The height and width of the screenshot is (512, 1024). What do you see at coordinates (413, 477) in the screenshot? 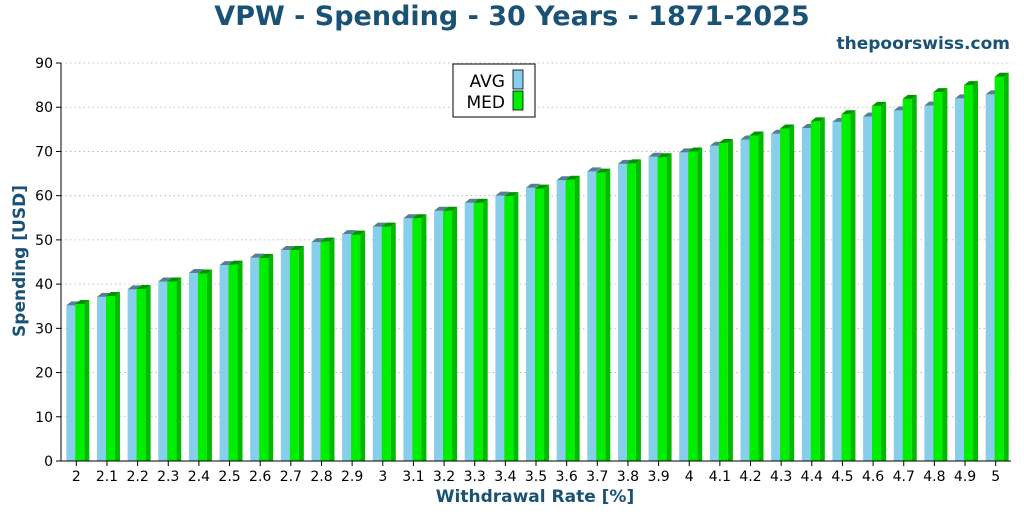
I see `x-tick-label: 3.1` at bounding box center [413, 477].